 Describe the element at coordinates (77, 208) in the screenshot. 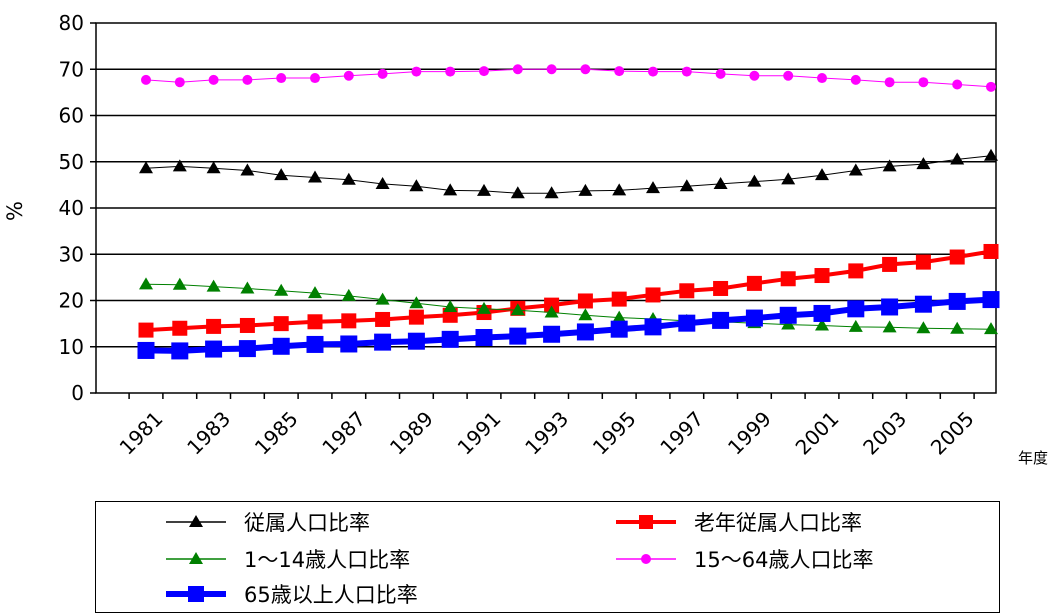

I see `y-axis-ticks: 0 10 20 30 40 50 60 70 80` at that location.